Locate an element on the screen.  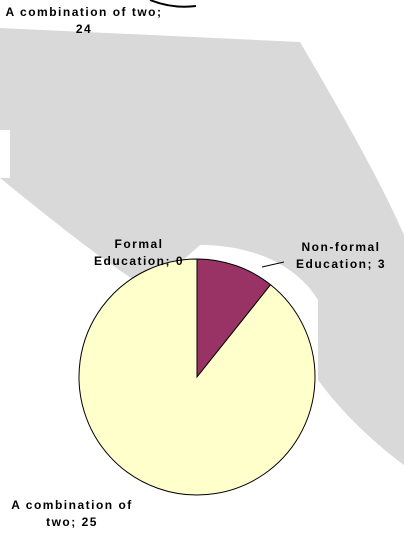
slice-label: Non-formal Education; 3 is located at coordinates (340, 255).